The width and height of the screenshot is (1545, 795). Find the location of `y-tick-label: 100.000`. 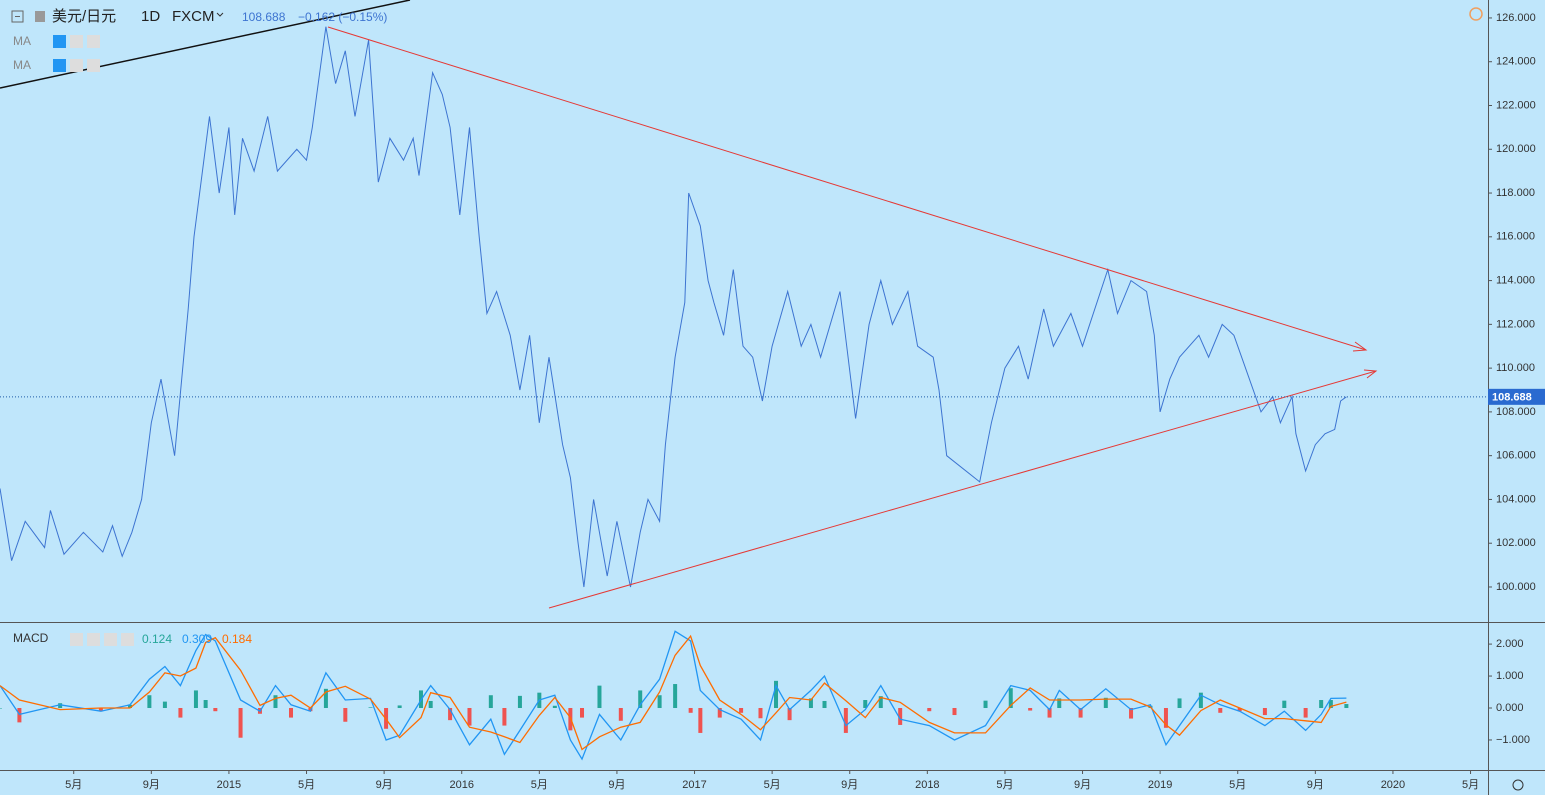

y-tick-label: 100.000 is located at coordinates (1516, 587).